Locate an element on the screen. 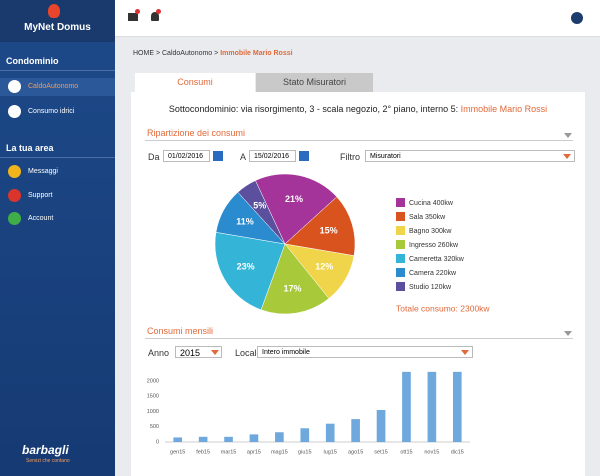 The width and height of the screenshot is (600, 476). x-tick-label: nov15 is located at coordinates (431, 452).